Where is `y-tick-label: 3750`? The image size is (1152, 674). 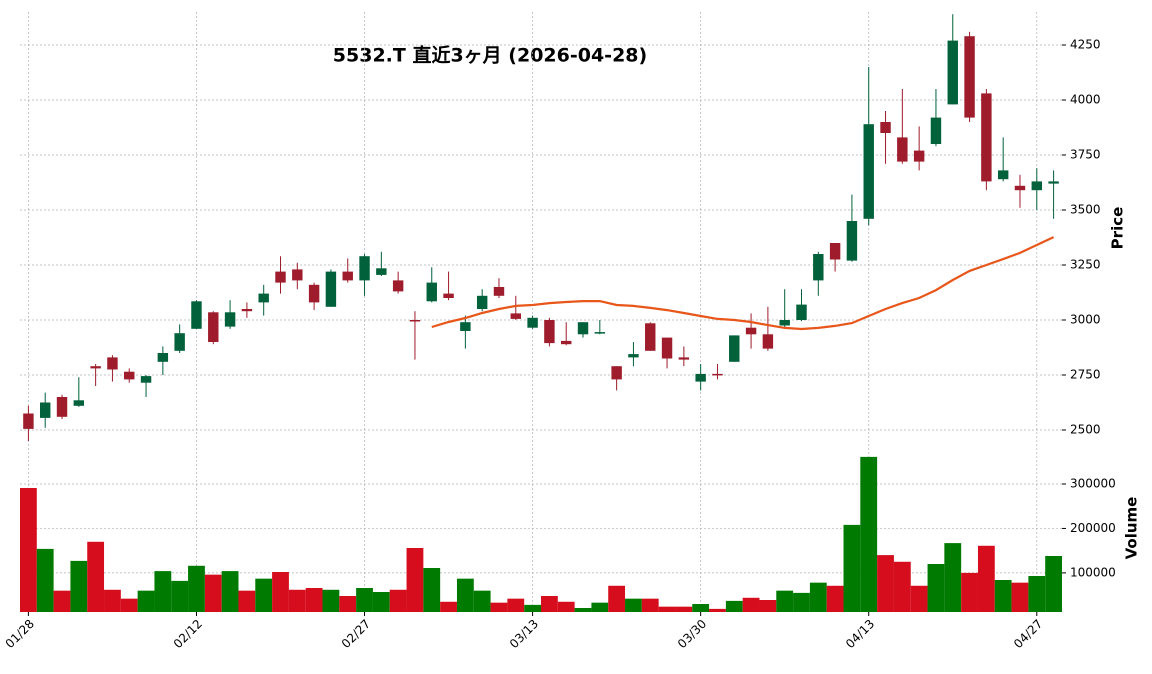
y-tick-label: 3750 is located at coordinates (1085, 155).